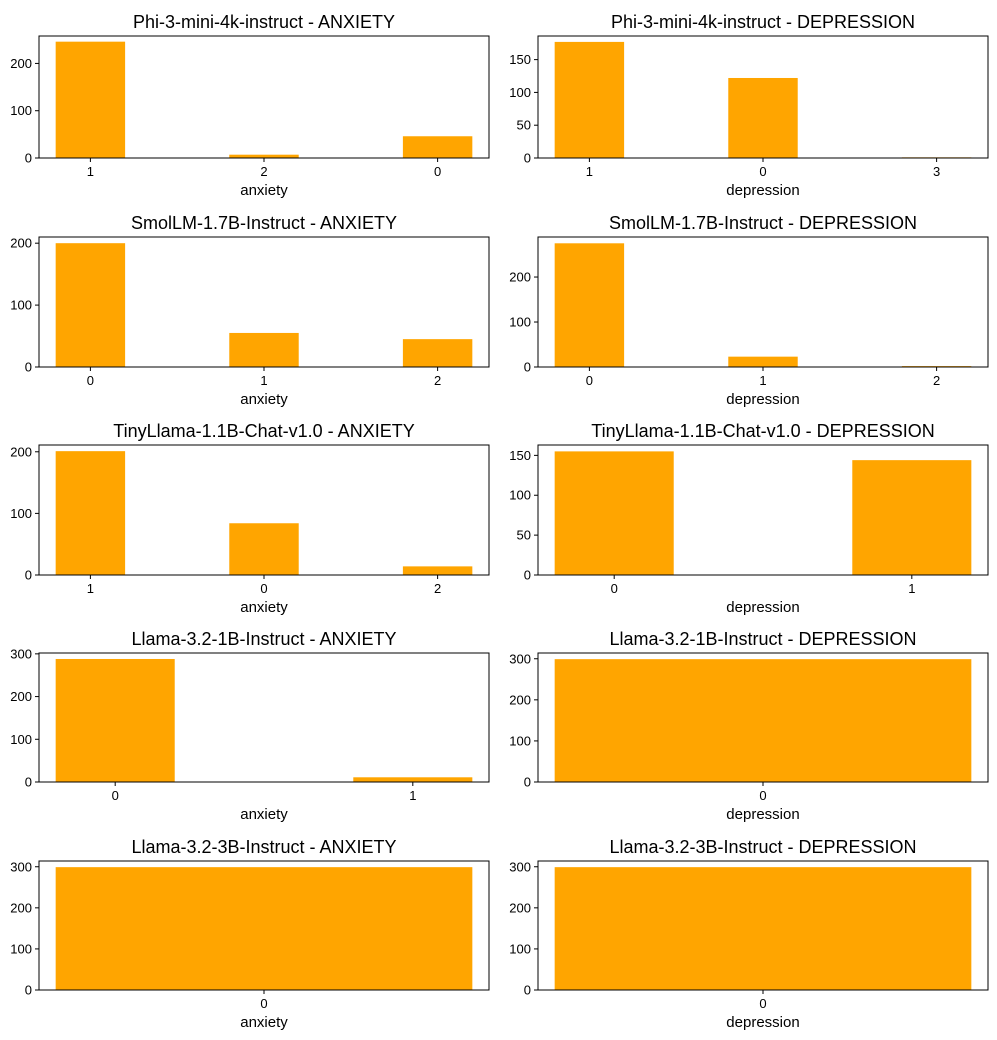 The height and width of the screenshot is (1040, 997). I want to click on subplot-title: TinyLlama-1.1B-Chat-v1.0 - ANXIETY, so click(263, 431).